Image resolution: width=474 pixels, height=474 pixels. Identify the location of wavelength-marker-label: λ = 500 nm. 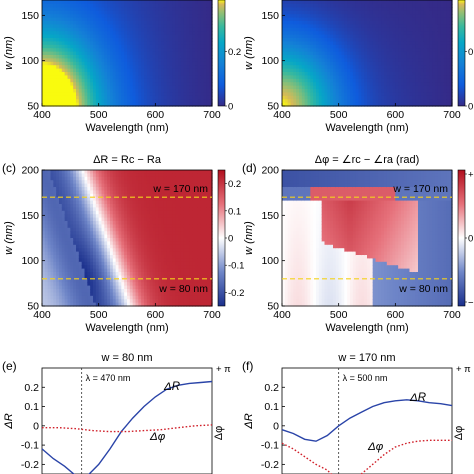
(365, 378).